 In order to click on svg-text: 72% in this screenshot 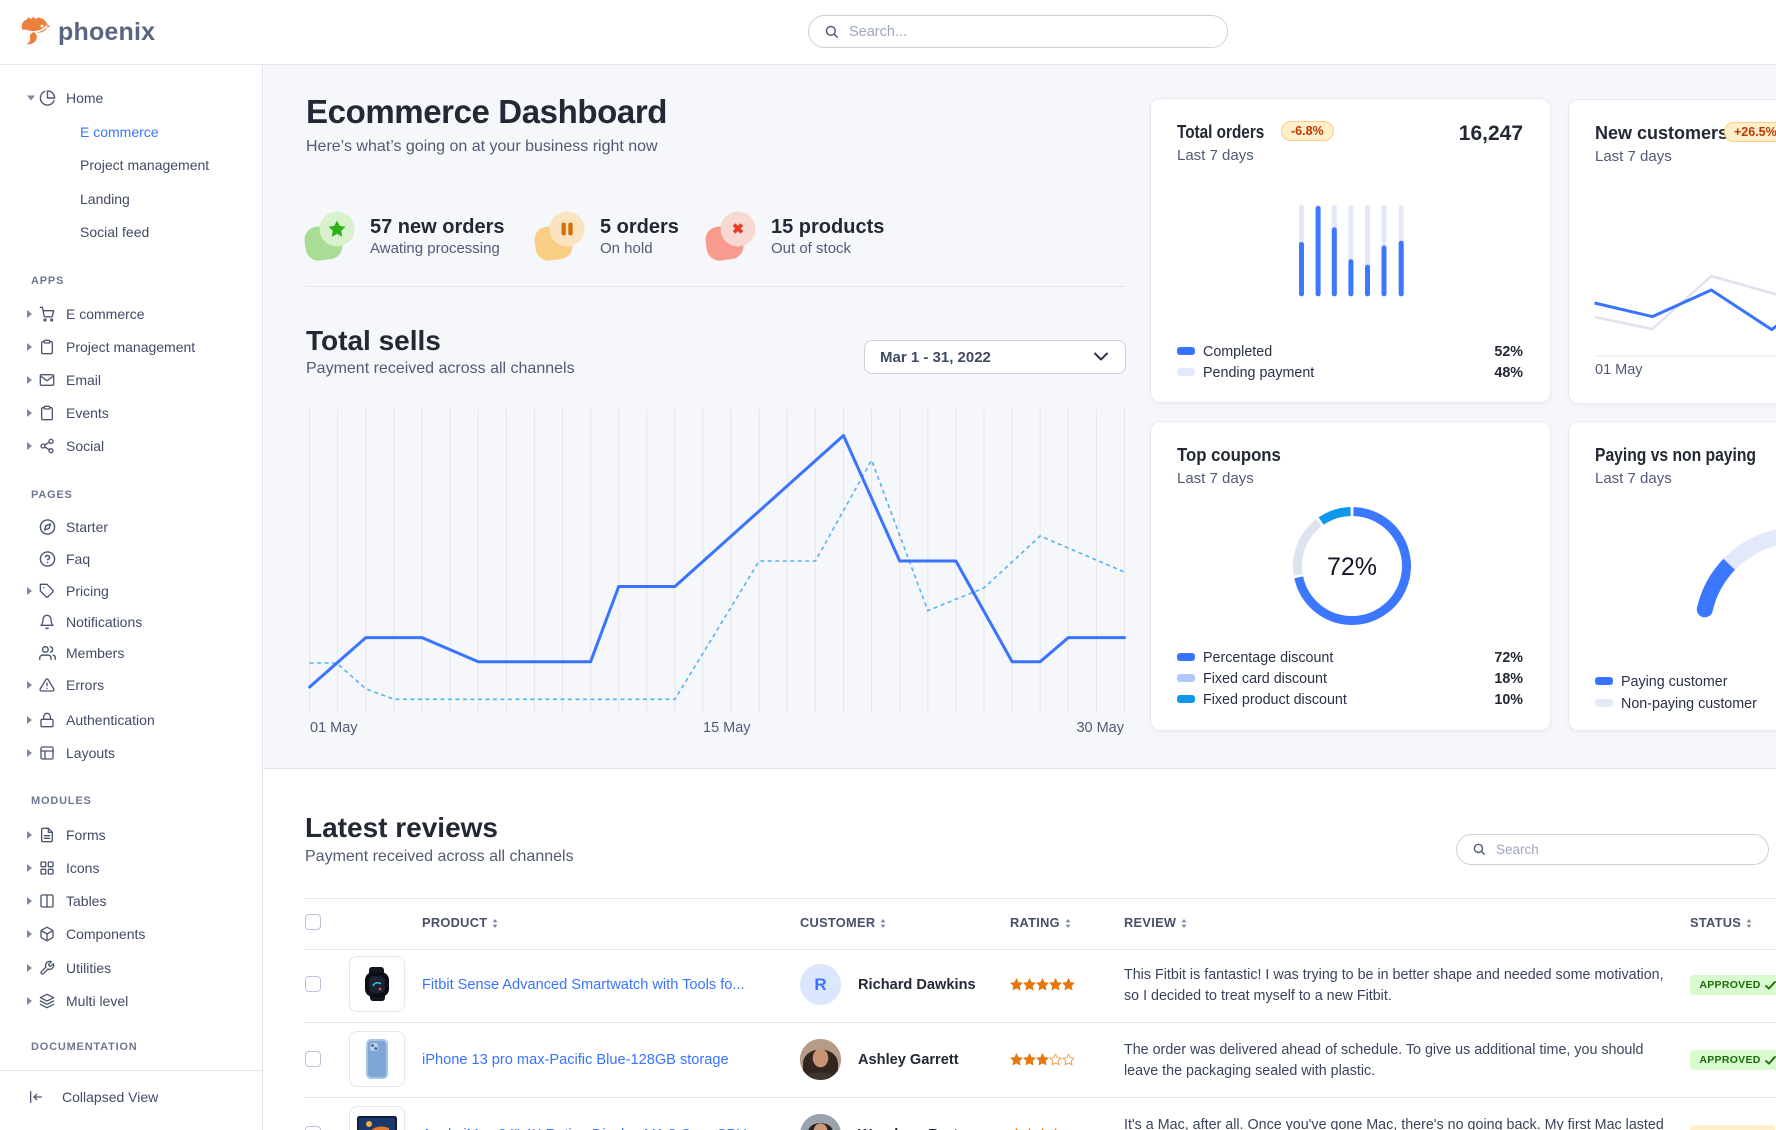, I will do `click(1352, 567)`.